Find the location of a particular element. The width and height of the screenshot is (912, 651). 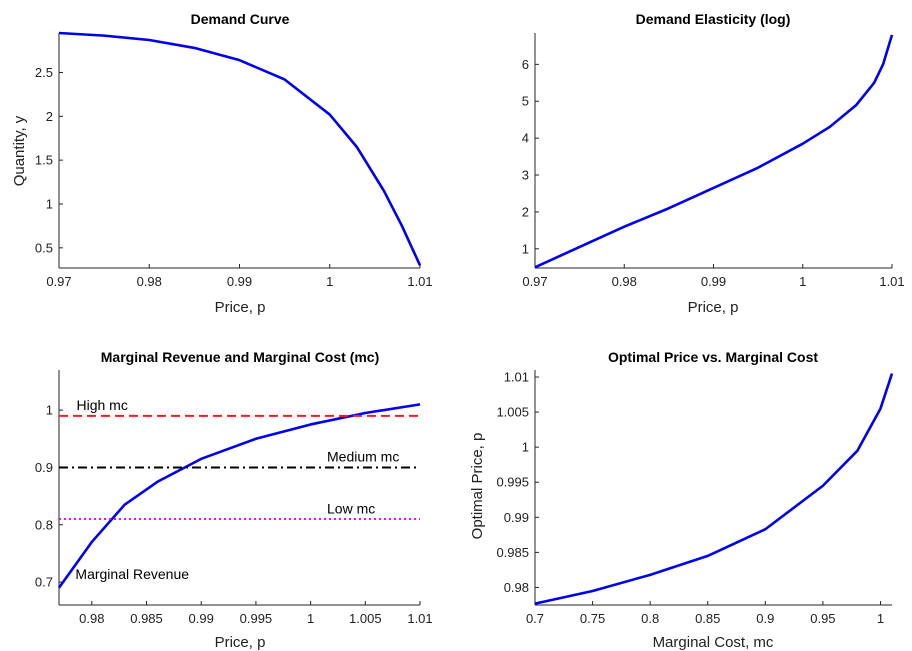

y-tick-label: 0.98 is located at coordinates (516, 587).